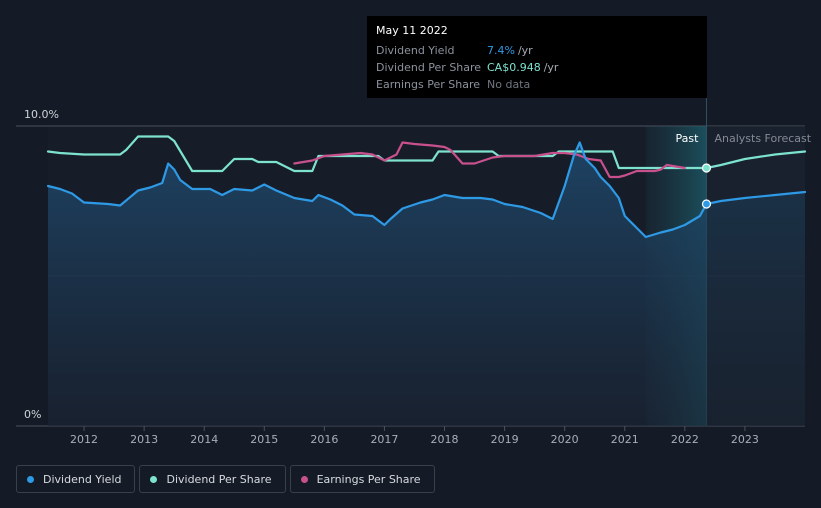 The width and height of the screenshot is (821, 508). What do you see at coordinates (537, 50) in the screenshot?
I see `tooltip-row-dividend-yield: Dividend Yield 7.4% /yr` at bounding box center [537, 50].